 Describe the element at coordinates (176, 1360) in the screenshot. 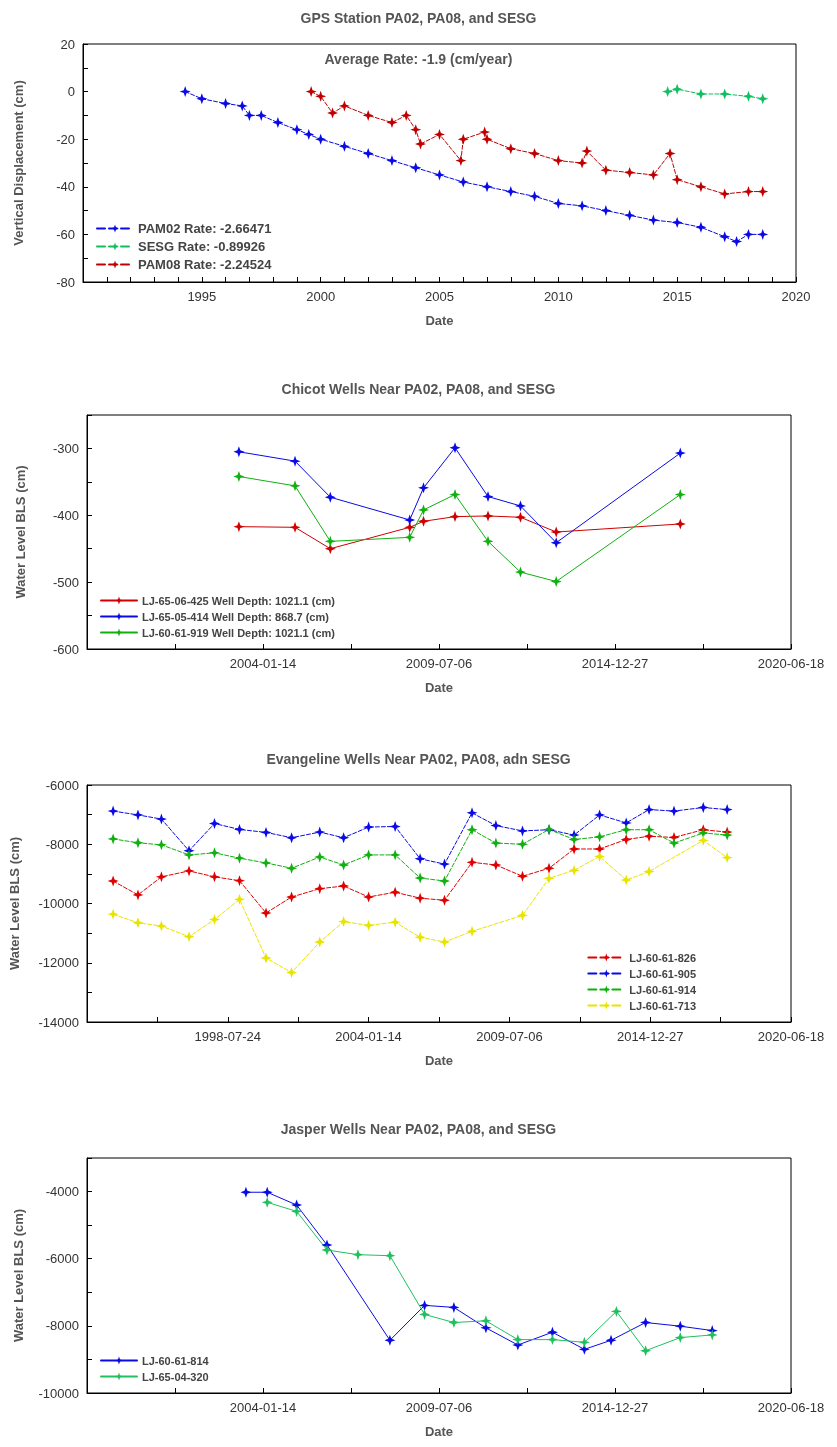

I see `legend-label: LJ-60-61-814` at that location.